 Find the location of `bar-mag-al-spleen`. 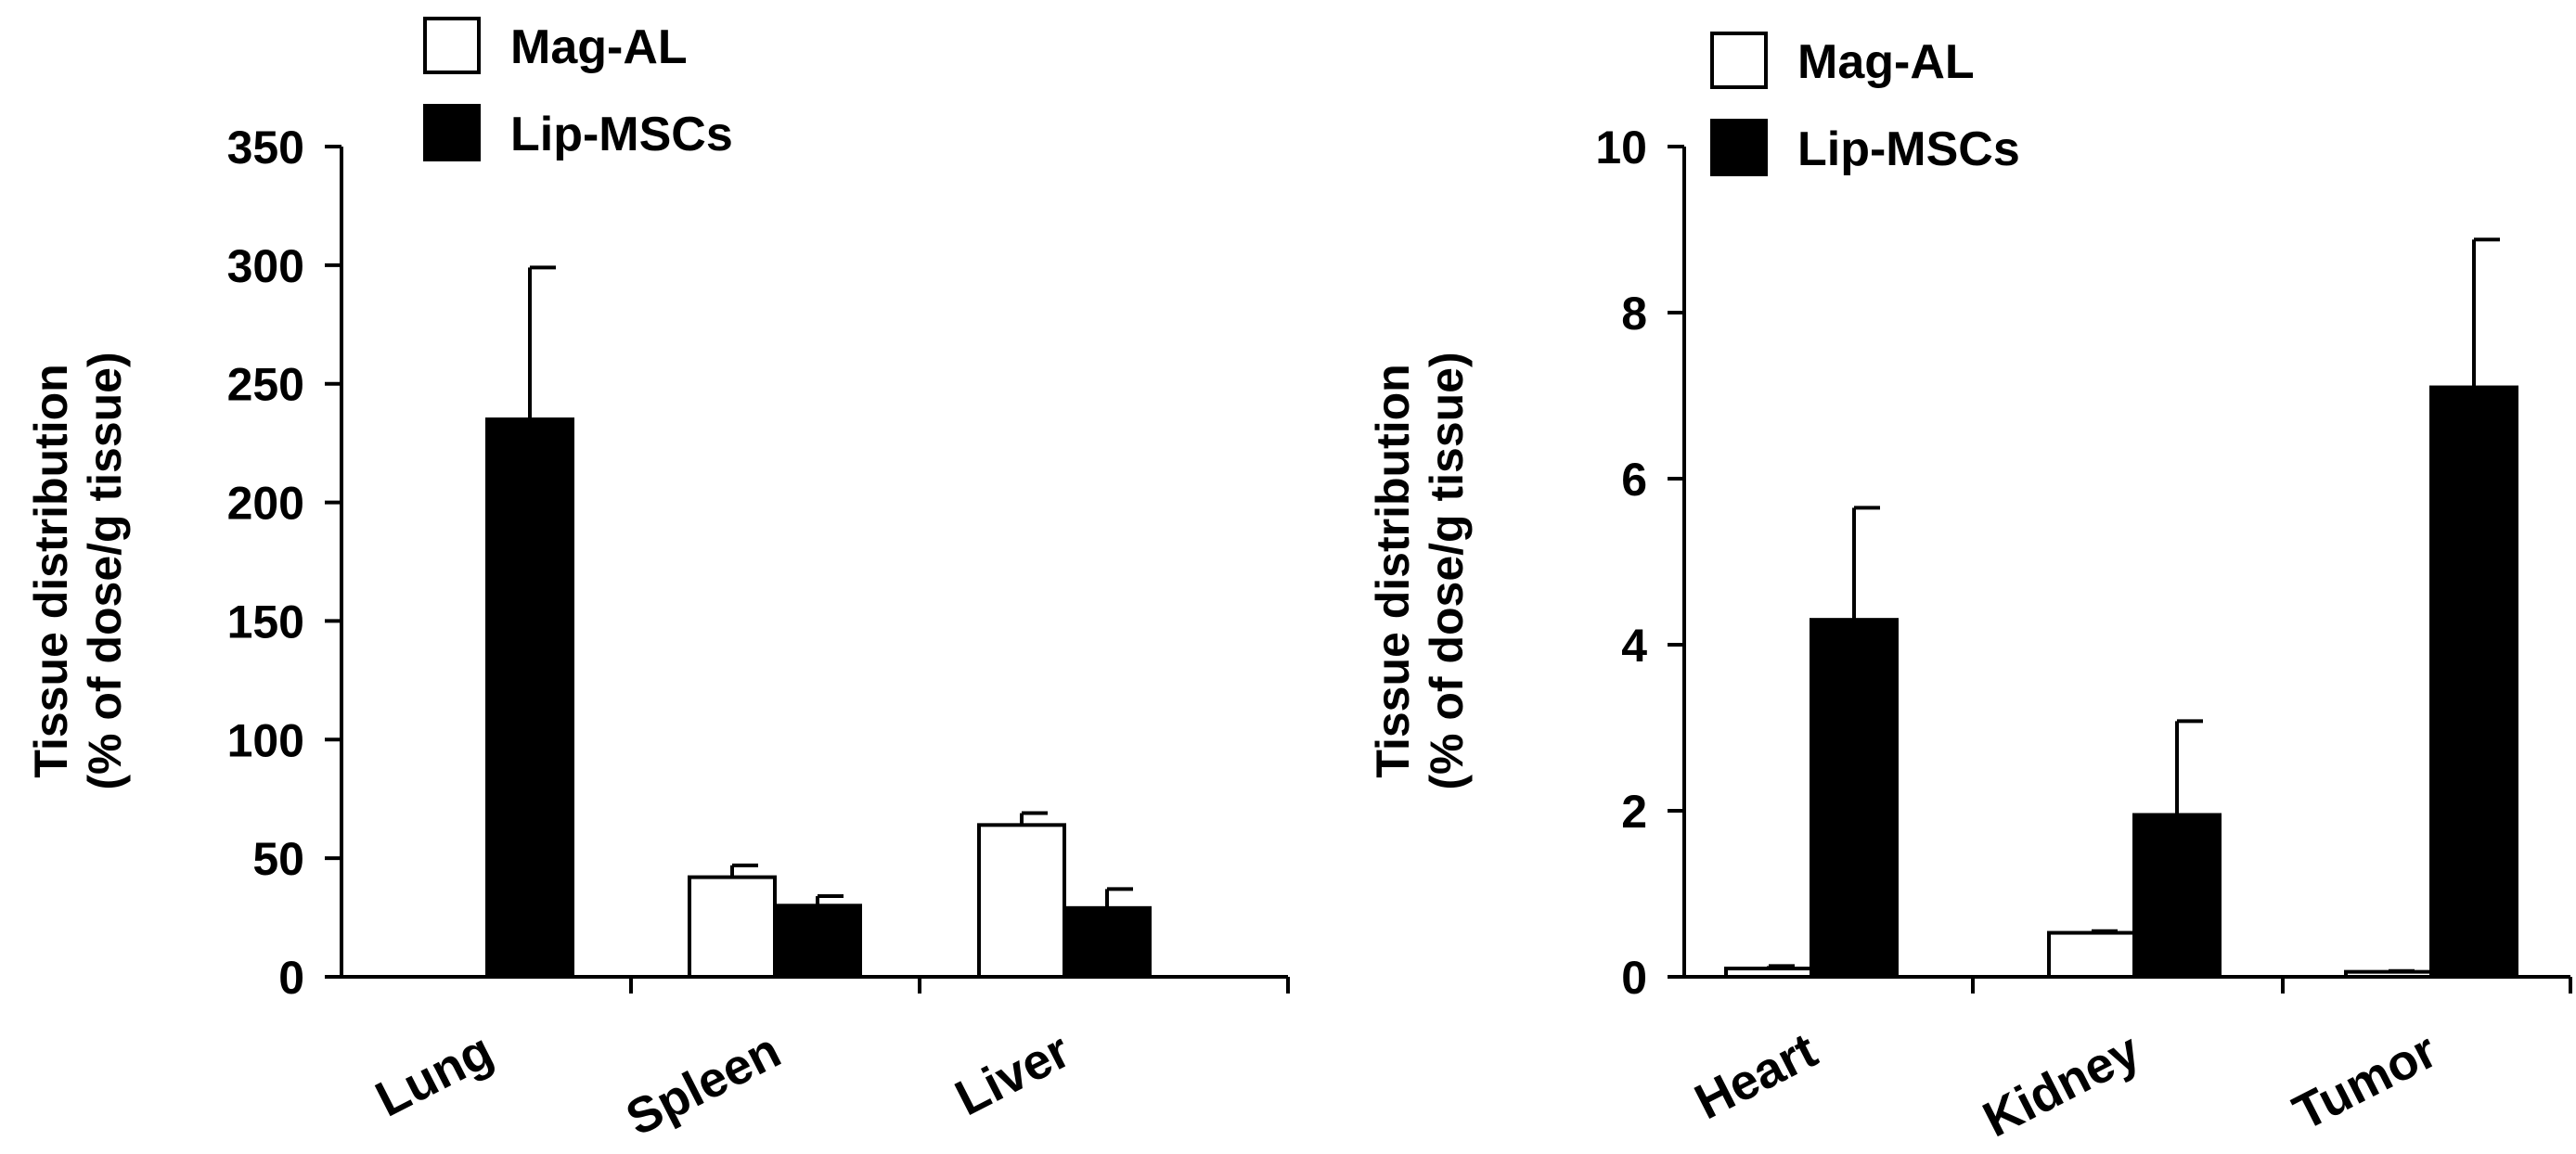

bar-mag-al-spleen is located at coordinates (733, 927).